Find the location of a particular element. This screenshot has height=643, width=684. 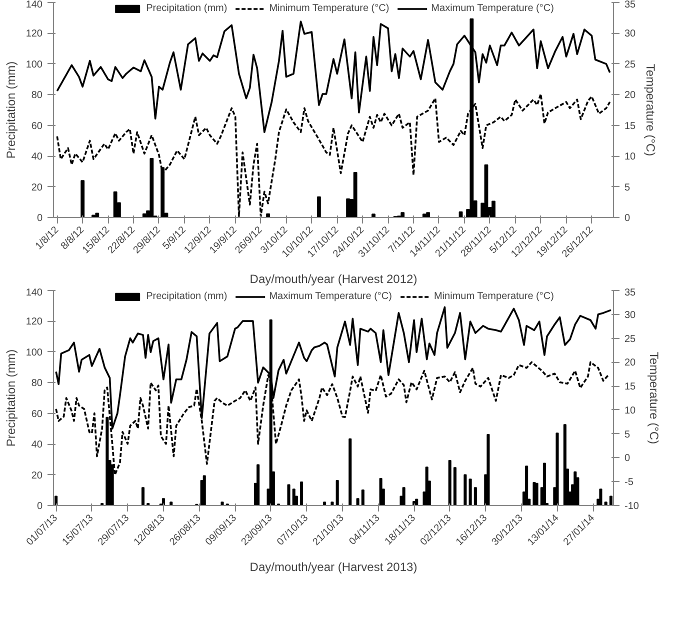

y2-tick-label: -5 is located at coordinates (629, 482).